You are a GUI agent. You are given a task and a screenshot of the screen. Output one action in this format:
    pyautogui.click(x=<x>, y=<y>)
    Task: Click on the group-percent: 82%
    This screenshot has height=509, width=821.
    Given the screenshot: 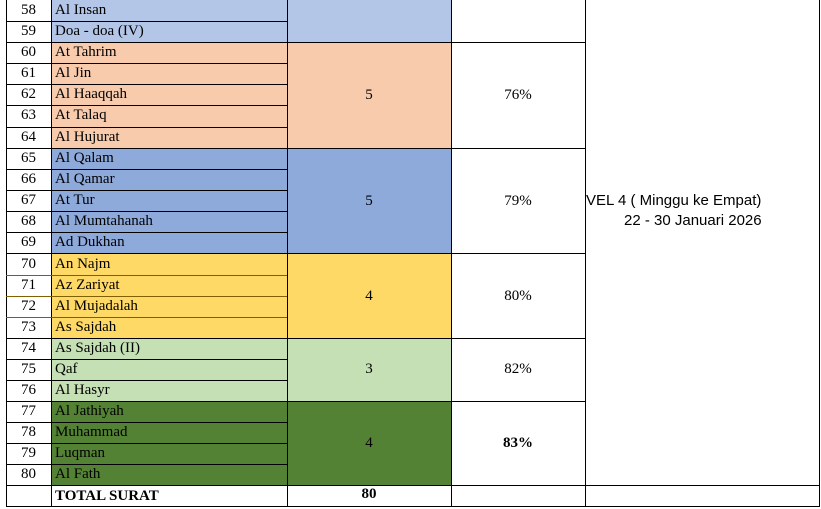 What is the action you would take?
    pyautogui.click(x=518, y=369)
    